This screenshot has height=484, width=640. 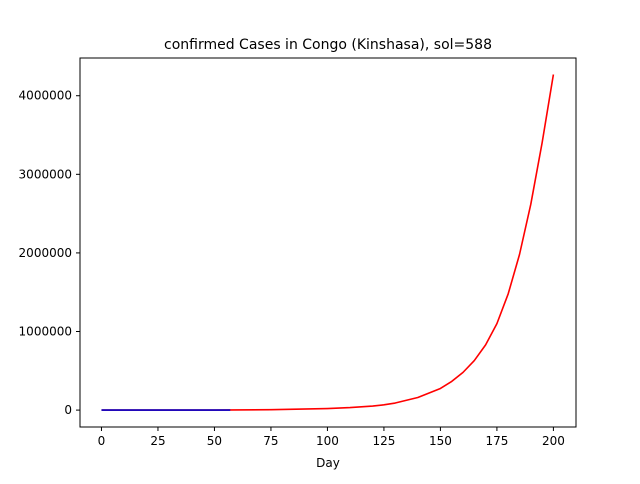 What do you see at coordinates (68, 410) in the screenshot?
I see `y-tick-label: 0` at bounding box center [68, 410].